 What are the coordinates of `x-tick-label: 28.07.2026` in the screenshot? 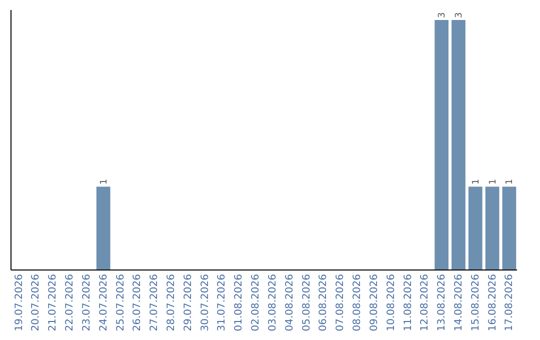 It's located at (171, 303).